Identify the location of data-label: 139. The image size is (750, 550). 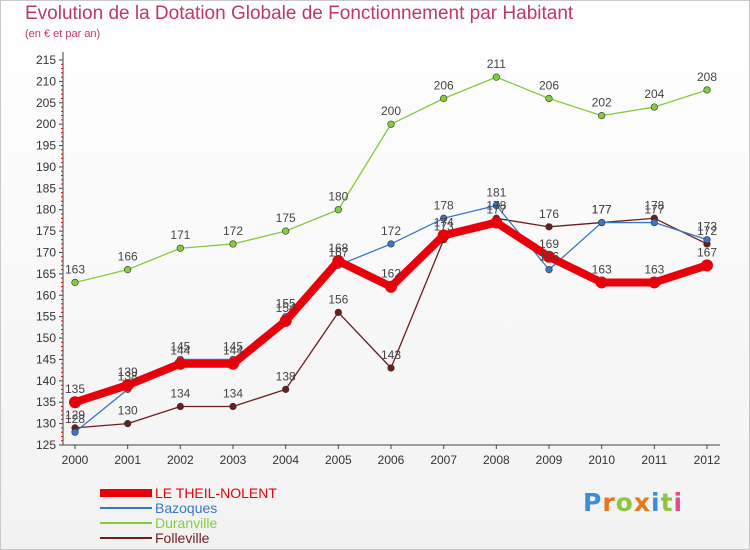
(128, 372).